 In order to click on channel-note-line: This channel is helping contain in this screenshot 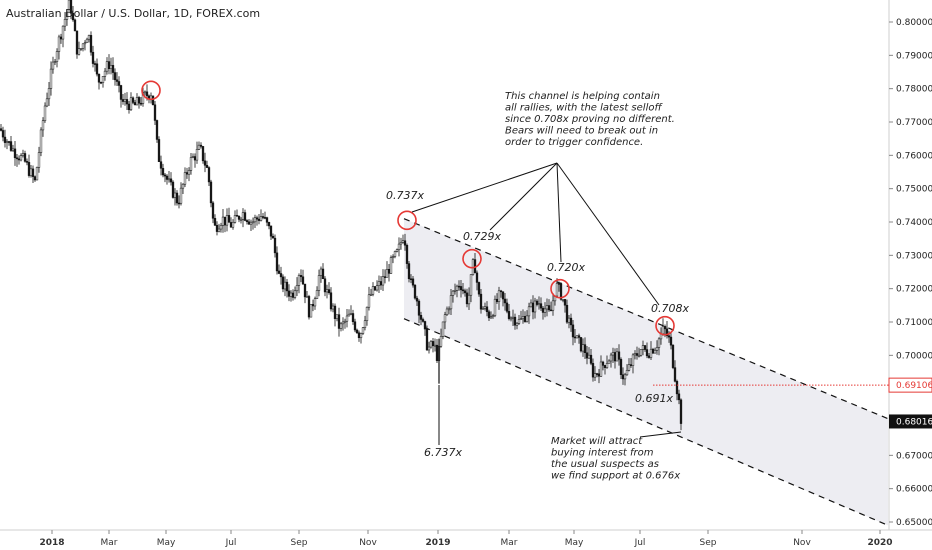, I will do `click(582, 96)`.